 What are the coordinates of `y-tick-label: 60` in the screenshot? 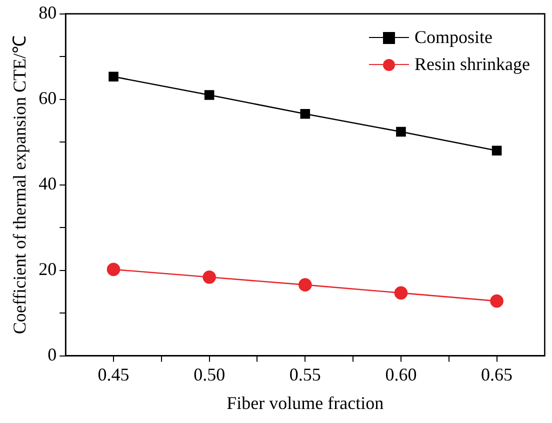 It's located at (47, 98).